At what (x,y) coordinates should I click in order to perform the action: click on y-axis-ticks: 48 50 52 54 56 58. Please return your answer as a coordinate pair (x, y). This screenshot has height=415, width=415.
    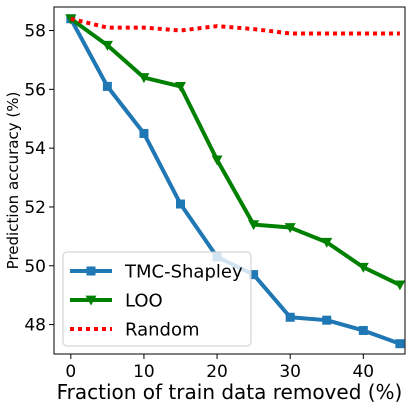
    Looking at the image, I should click on (39, 179).